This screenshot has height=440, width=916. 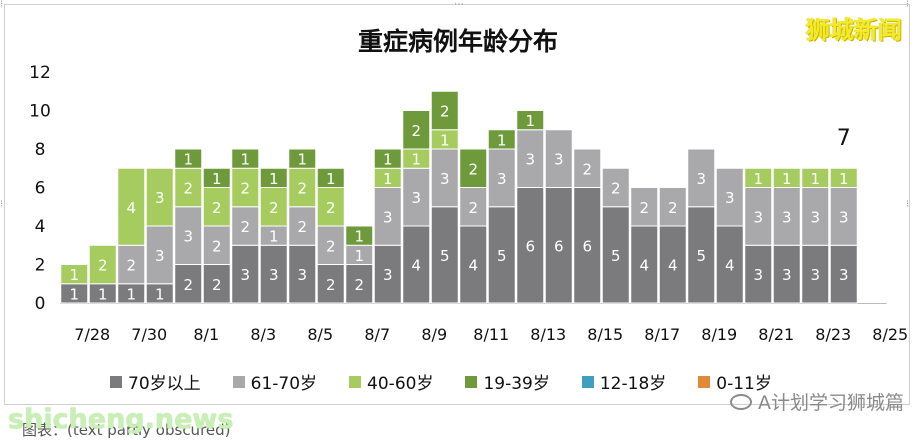 What do you see at coordinates (457, 41) in the screenshot?
I see `chart-title: 重症病例年龄分布` at bounding box center [457, 41].